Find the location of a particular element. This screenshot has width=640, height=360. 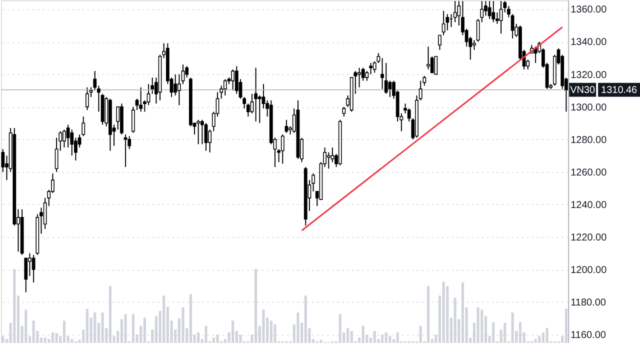

y-tick-label: 1280.00 is located at coordinates (589, 140).